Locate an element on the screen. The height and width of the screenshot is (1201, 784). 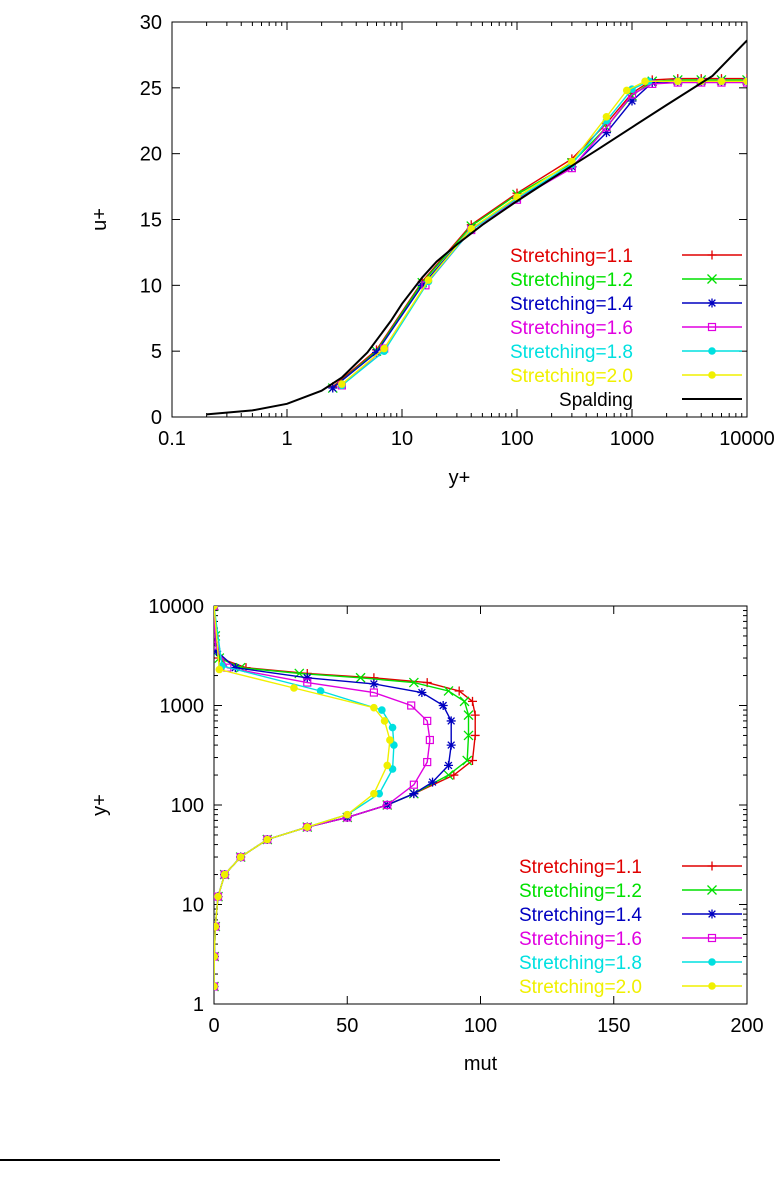
y-tick-label: 100 is located at coordinates (187, 806).